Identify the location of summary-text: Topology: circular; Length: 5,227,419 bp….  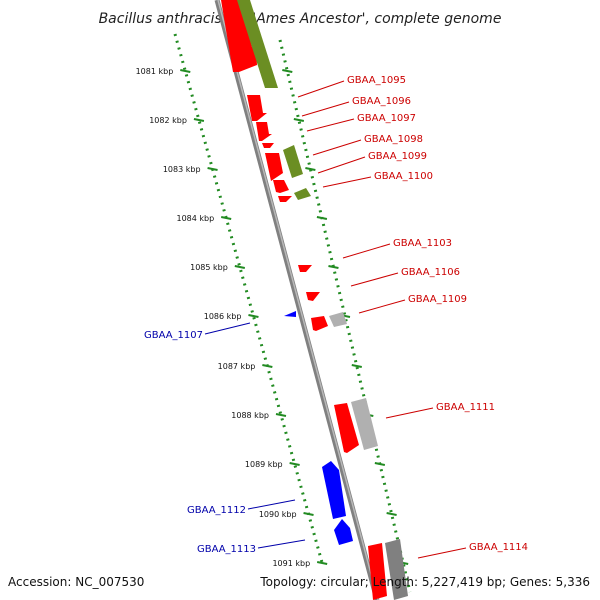
(424, 582).